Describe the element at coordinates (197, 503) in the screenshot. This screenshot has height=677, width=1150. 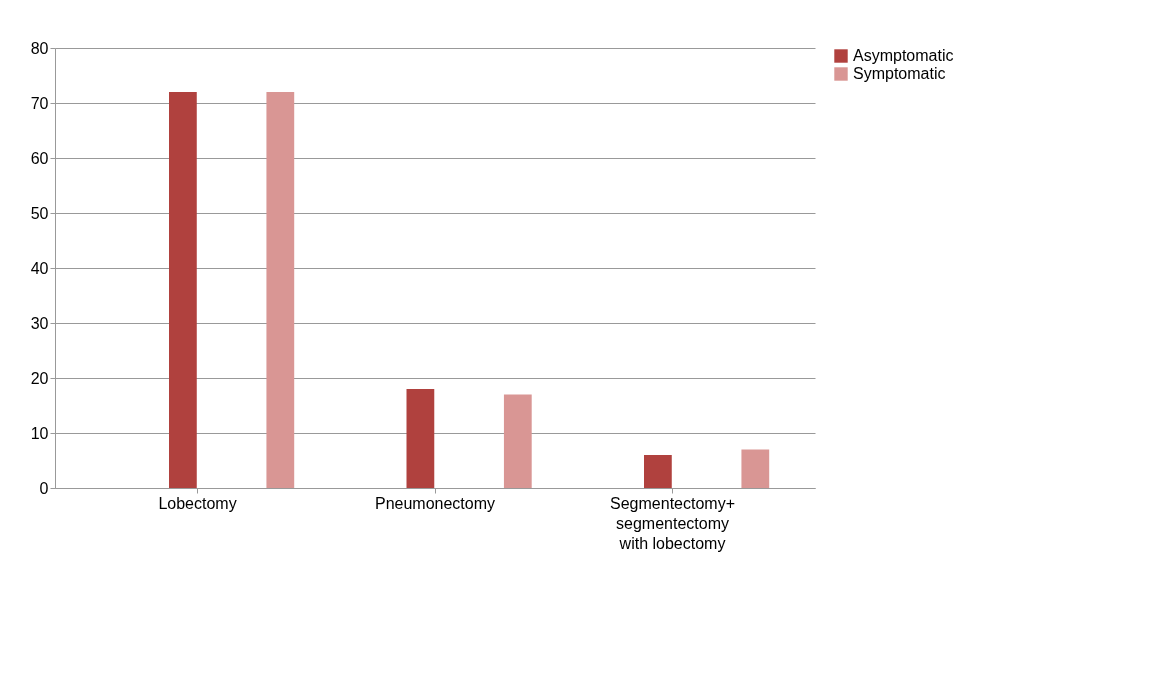
I see `x-tick-label: Lobectomy` at that location.